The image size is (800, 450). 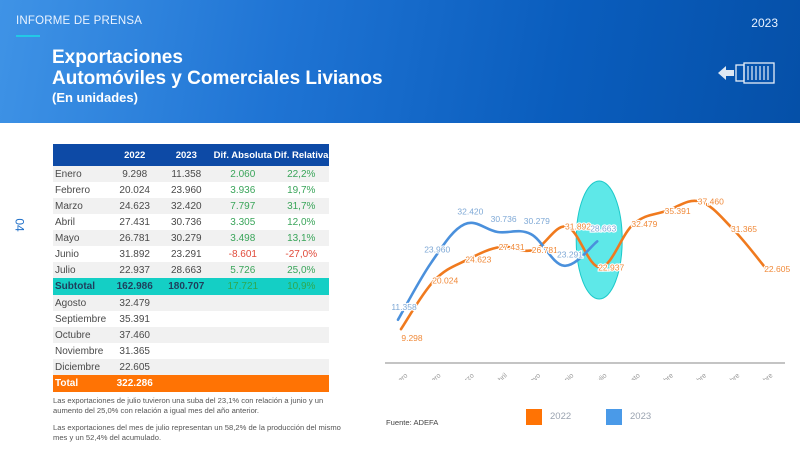 What do you see at coordinates (777, 269) in the screenshot?
I see `data-label: 22.605` at bounding box center [777, 269].